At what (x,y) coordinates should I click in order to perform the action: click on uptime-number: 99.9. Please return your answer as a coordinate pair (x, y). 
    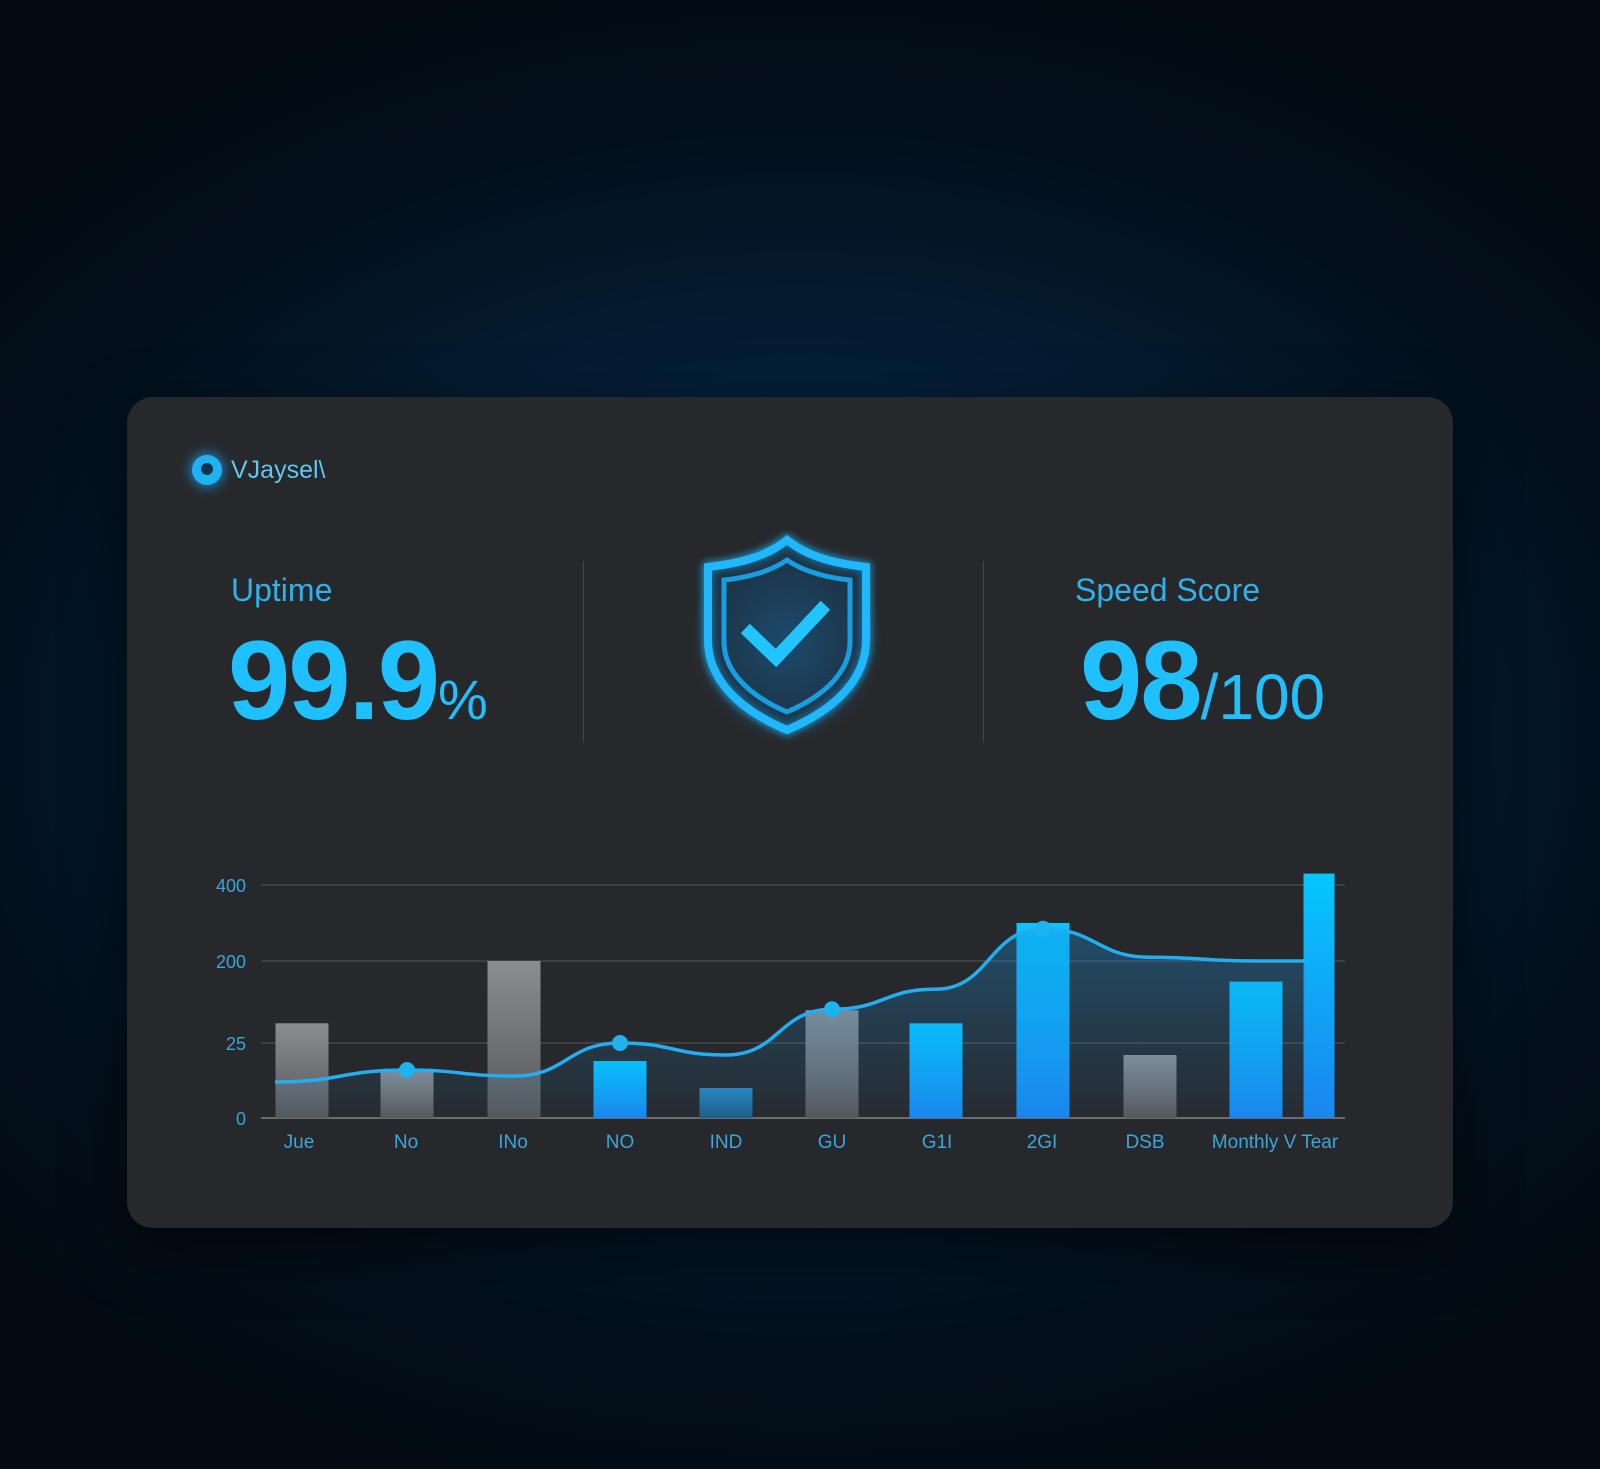
    Looking at the image, I should click on (334, 680).